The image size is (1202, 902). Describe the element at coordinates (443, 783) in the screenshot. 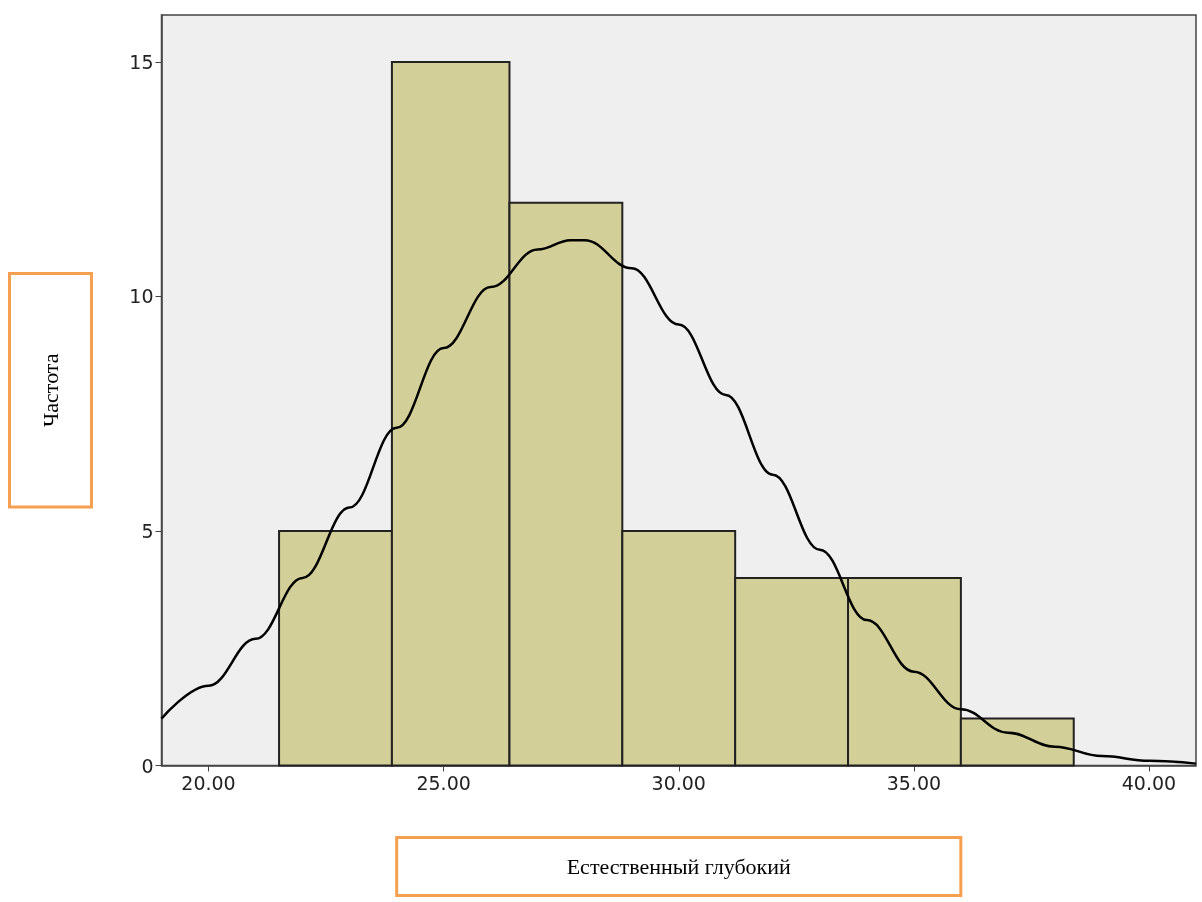

I see `x-tick-label: 25.00` at that location.